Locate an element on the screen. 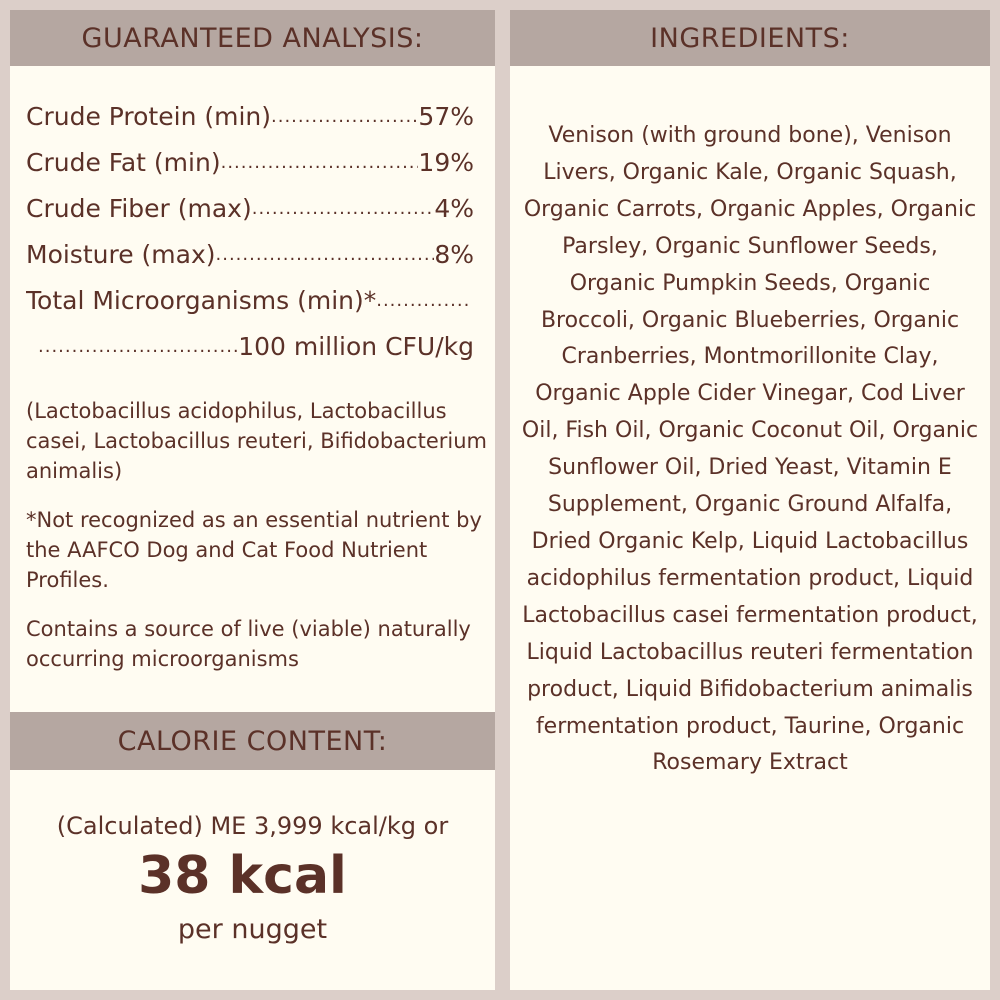 The width and height of the screenshot is (1000, 1000). row-label: Crude Protein (min) is located at coordinates (149, 116).